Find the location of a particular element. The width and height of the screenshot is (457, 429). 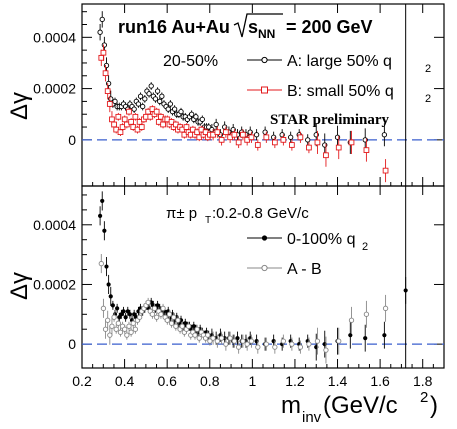

x-tick-label: 0.8 is located at coordinates (210, 381).